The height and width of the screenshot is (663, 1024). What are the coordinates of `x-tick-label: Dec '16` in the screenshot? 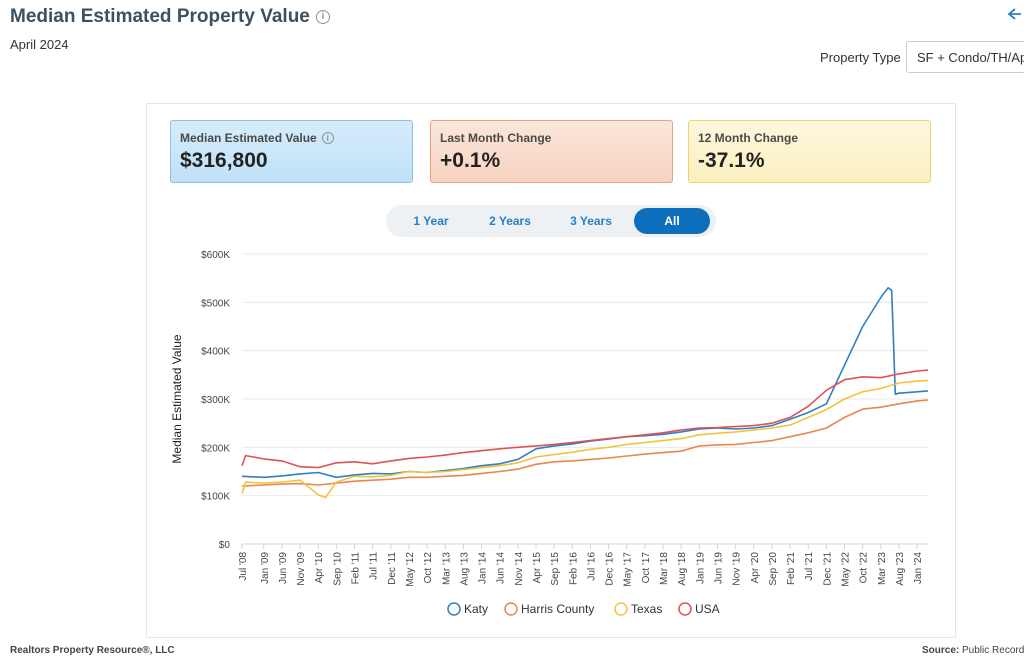 It's located at (610, 569).